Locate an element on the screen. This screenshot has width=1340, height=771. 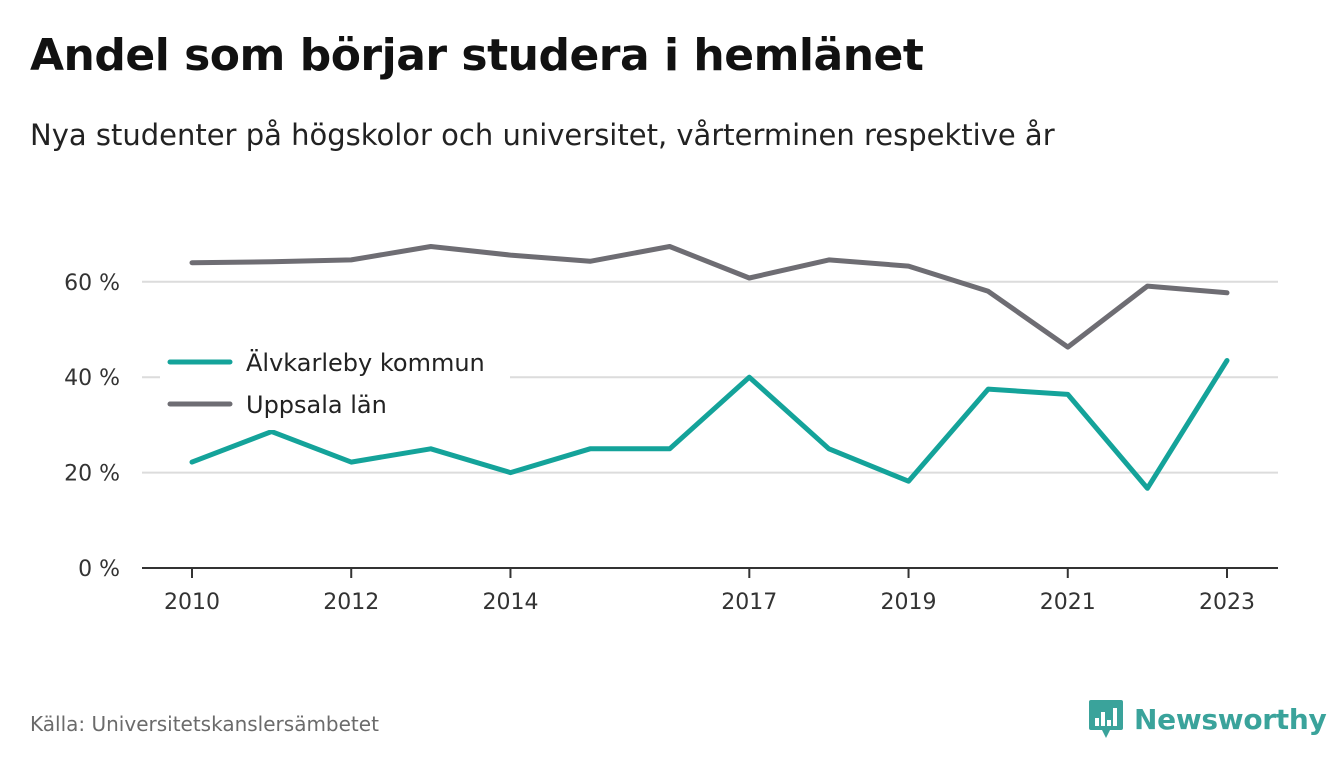
x-tick-label: 2014 is located at coordinates (510, 602).